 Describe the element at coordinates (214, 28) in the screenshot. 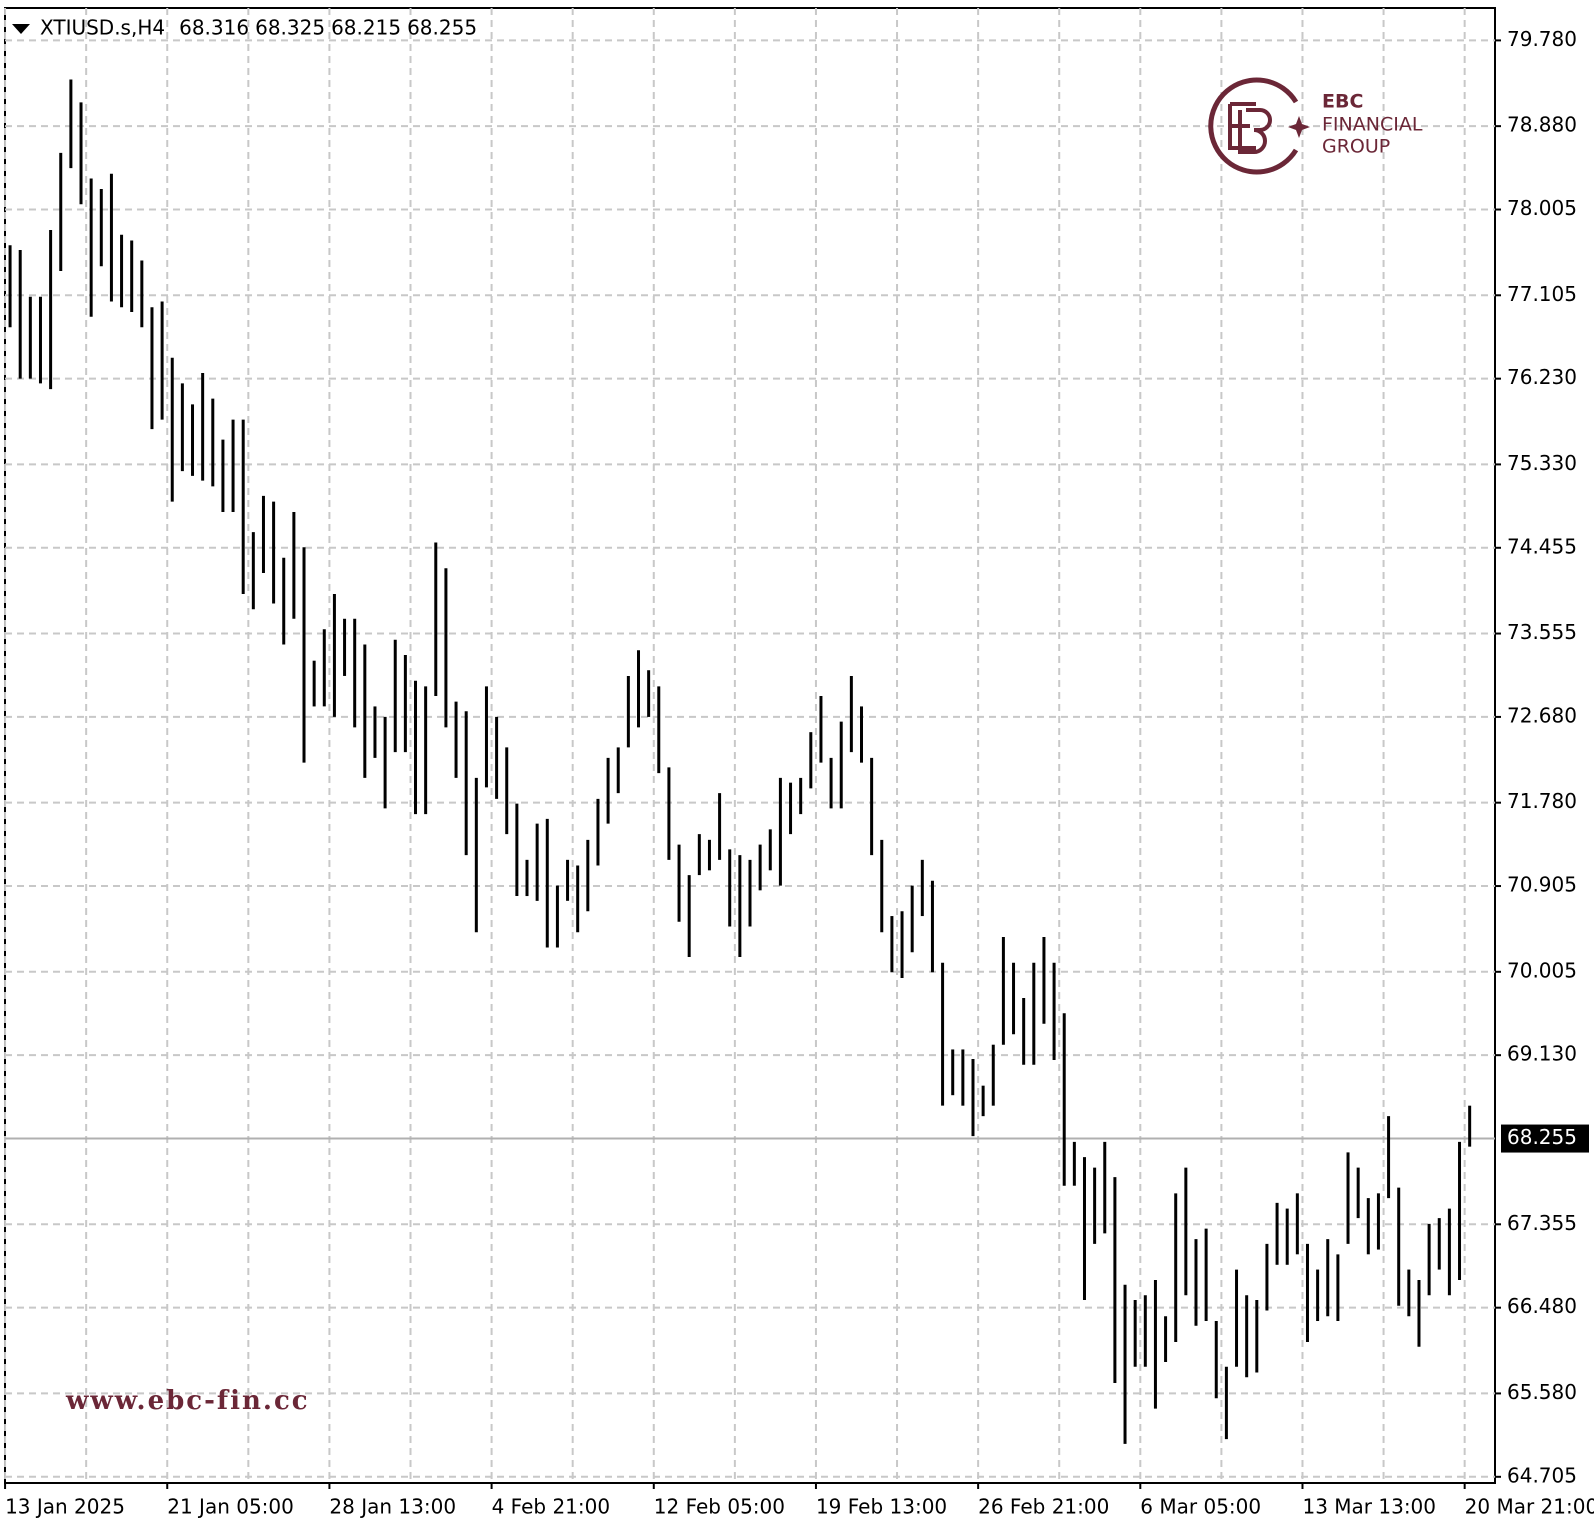

I see `header-value: 68.316` at that location.